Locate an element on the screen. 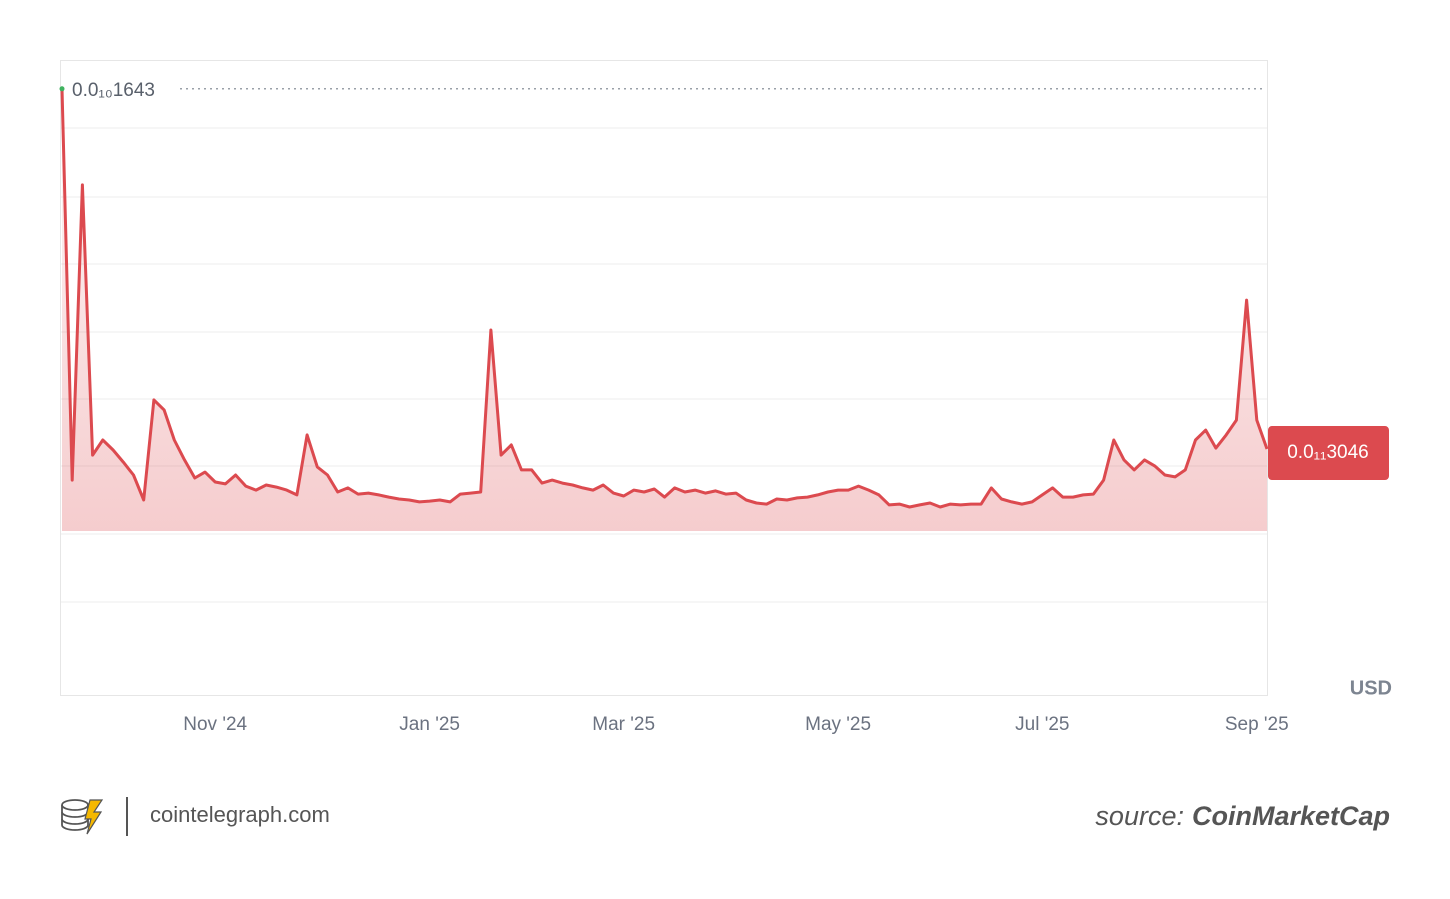 The image size is (1450, 899). last-price-label: 0.0₁₁3046 is located at coordinates (1328, 452).